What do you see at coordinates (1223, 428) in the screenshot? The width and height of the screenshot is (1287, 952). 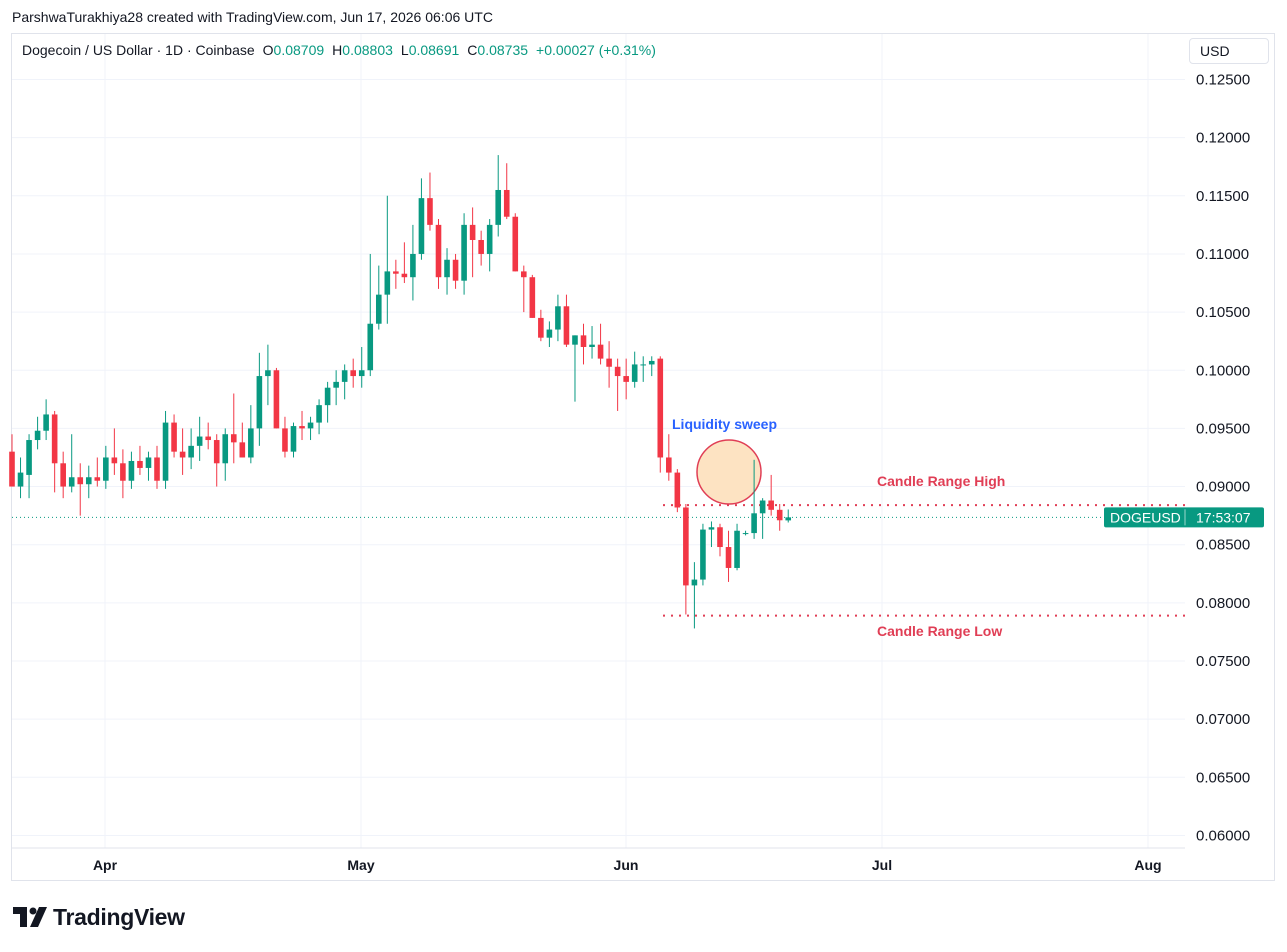 I see `price-tick-label: 0.09500` at bounding box center [1223, 428].